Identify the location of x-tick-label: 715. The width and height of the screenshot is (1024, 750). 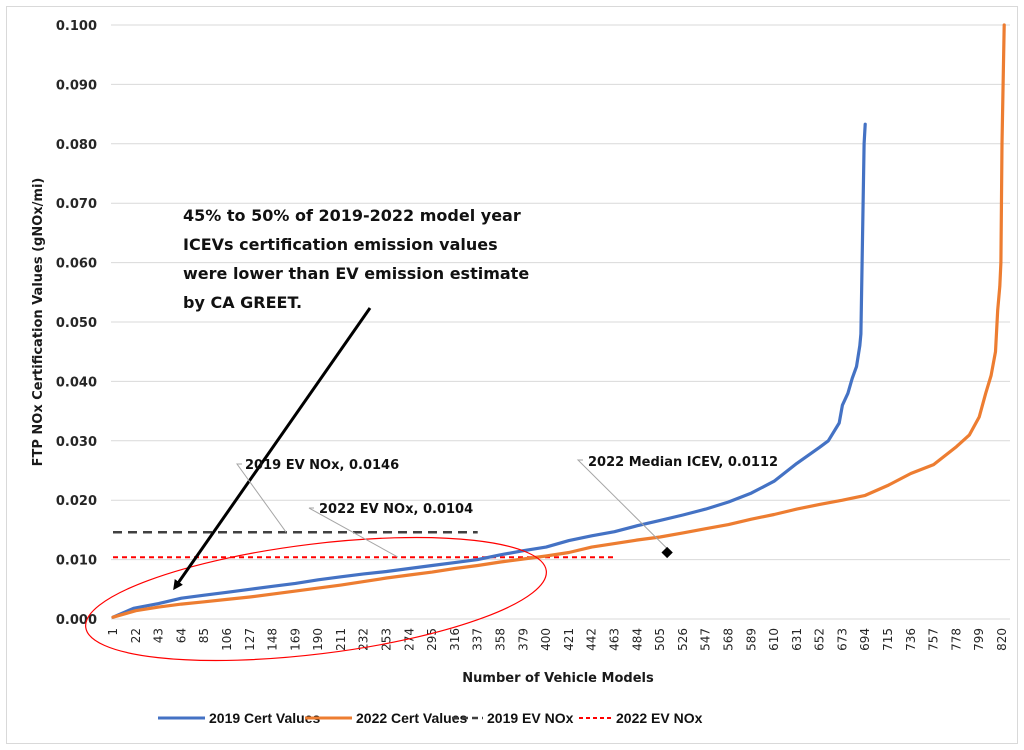
(888, 639).